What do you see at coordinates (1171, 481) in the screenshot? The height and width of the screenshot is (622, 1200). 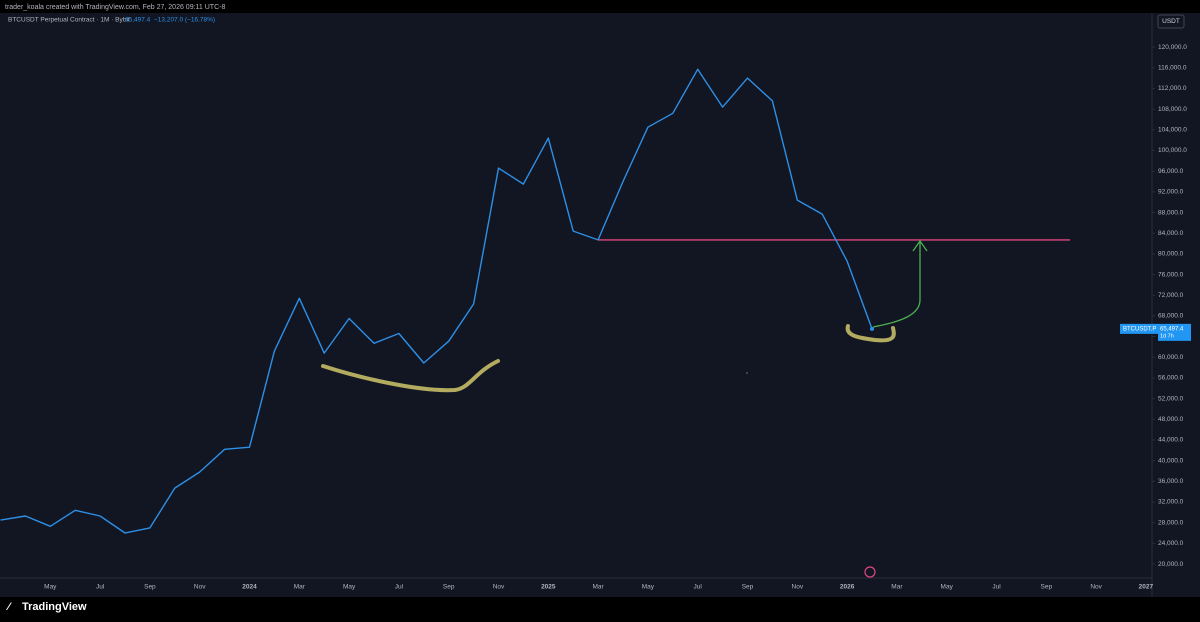 I see `y-tick-label: 36,000.0` at bounding box center [1171, 481].